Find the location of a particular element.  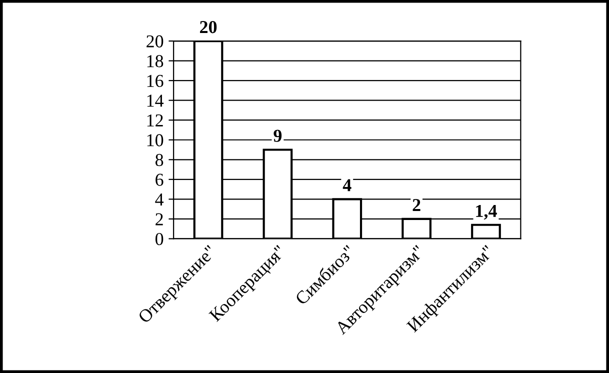

data-label: 9 is located at coordinates (278, 136).